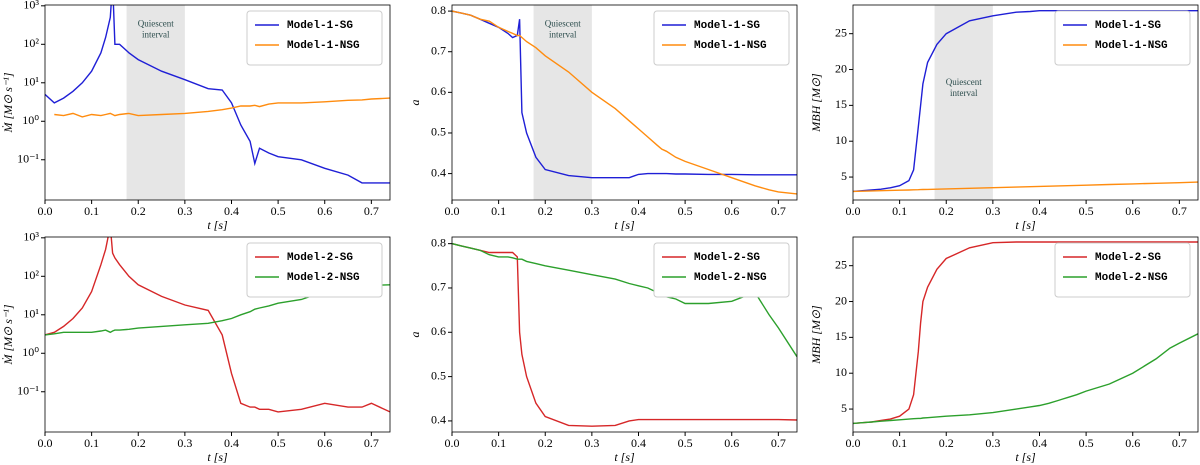 The width and height of the screenshot is (1200, 465). What do you see at coordinates (844, 176) in the screenshot?
I see `y-tick-label: 5` at bounding box center [844, 176].